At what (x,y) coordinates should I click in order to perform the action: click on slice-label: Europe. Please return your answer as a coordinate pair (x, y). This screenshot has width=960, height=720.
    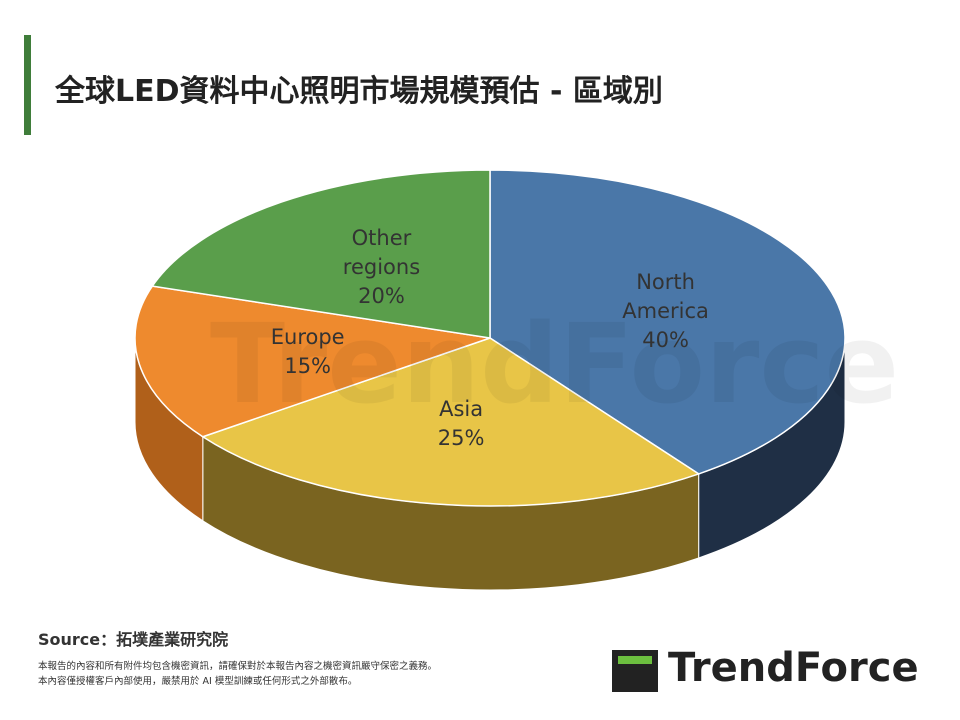
    Looking at the image, I should click on (307, 336).